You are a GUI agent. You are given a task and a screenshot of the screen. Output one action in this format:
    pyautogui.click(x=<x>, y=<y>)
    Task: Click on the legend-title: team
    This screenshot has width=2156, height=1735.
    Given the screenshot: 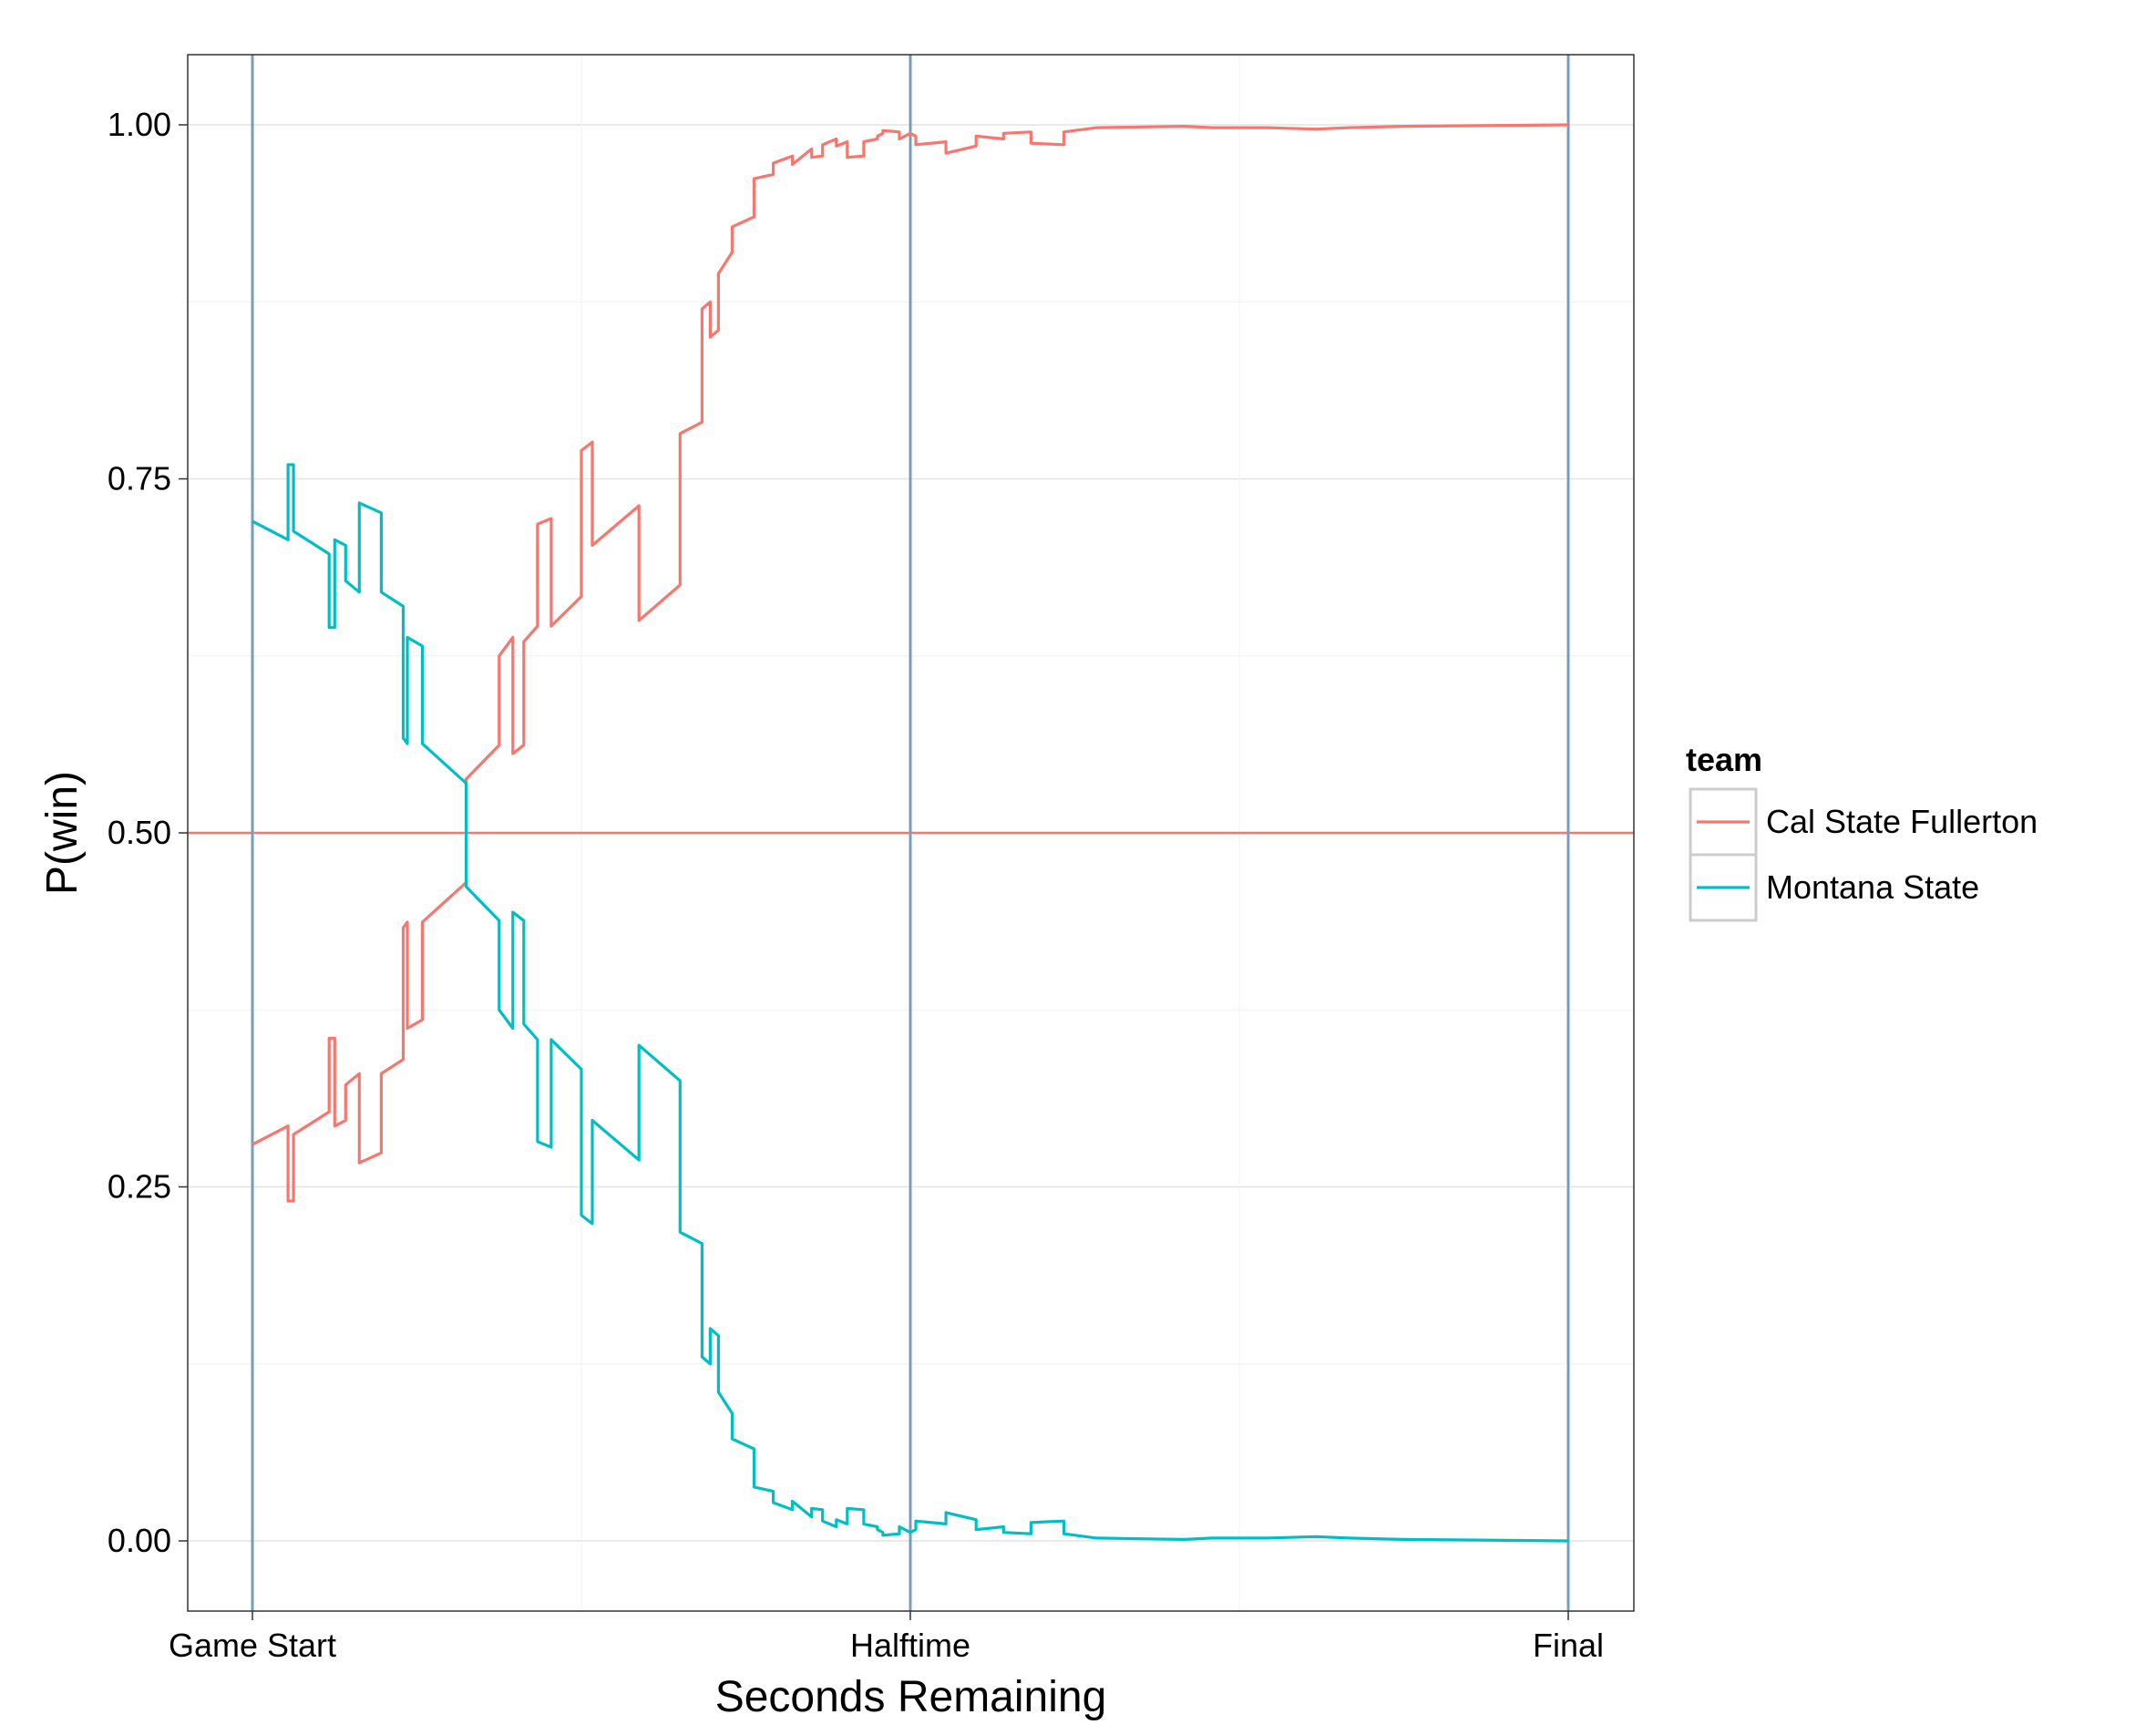 What is the action you would take?
    pyautogui.click(x=1724, y=759)
    